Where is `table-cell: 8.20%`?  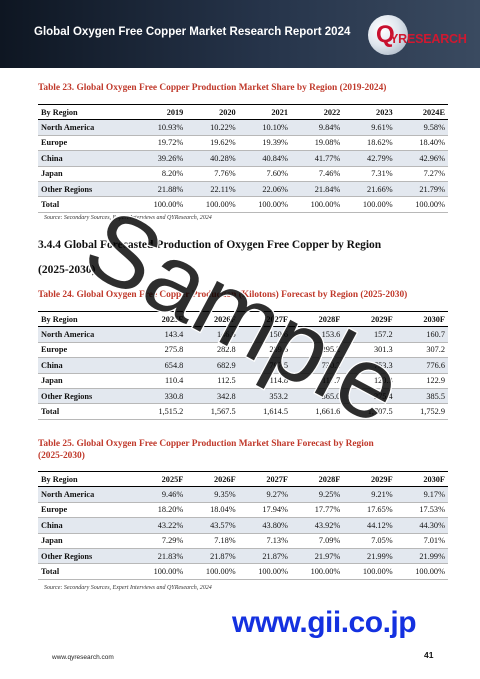
table-cell: 8.20% is located at coordinates (160, 174).